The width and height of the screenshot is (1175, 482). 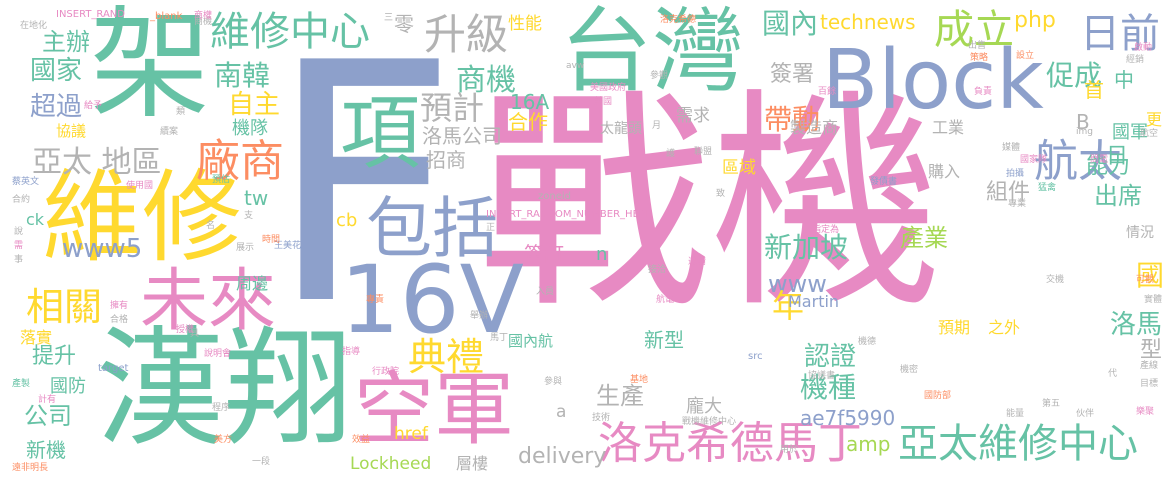 What do you see at coordinates (446, 160) in the screenshot?
I see `word-zhaoshang: 招商` at bounding box center [446, 160].